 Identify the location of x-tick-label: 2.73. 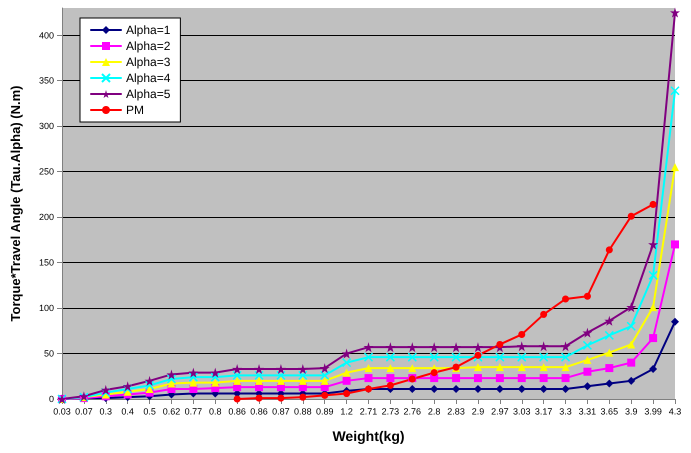
(391, 411).